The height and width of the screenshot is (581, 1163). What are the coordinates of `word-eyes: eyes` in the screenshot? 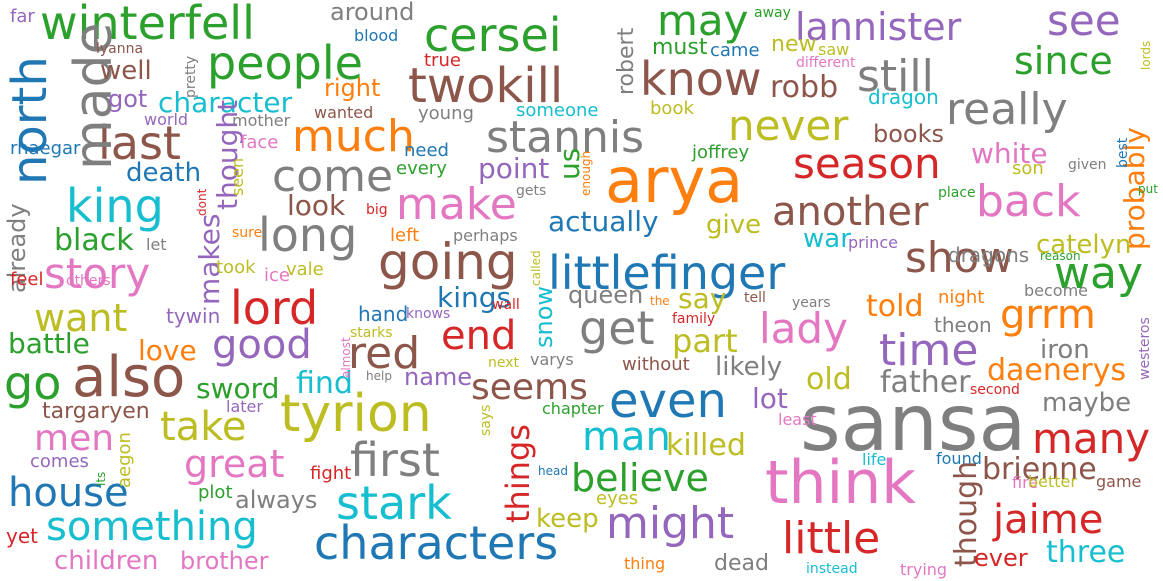 It's located at (617, 498).